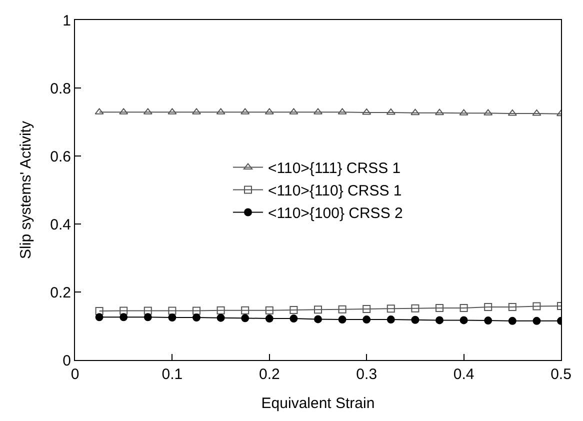  I want to click on y-tick-label: 1, so click(66, 21).